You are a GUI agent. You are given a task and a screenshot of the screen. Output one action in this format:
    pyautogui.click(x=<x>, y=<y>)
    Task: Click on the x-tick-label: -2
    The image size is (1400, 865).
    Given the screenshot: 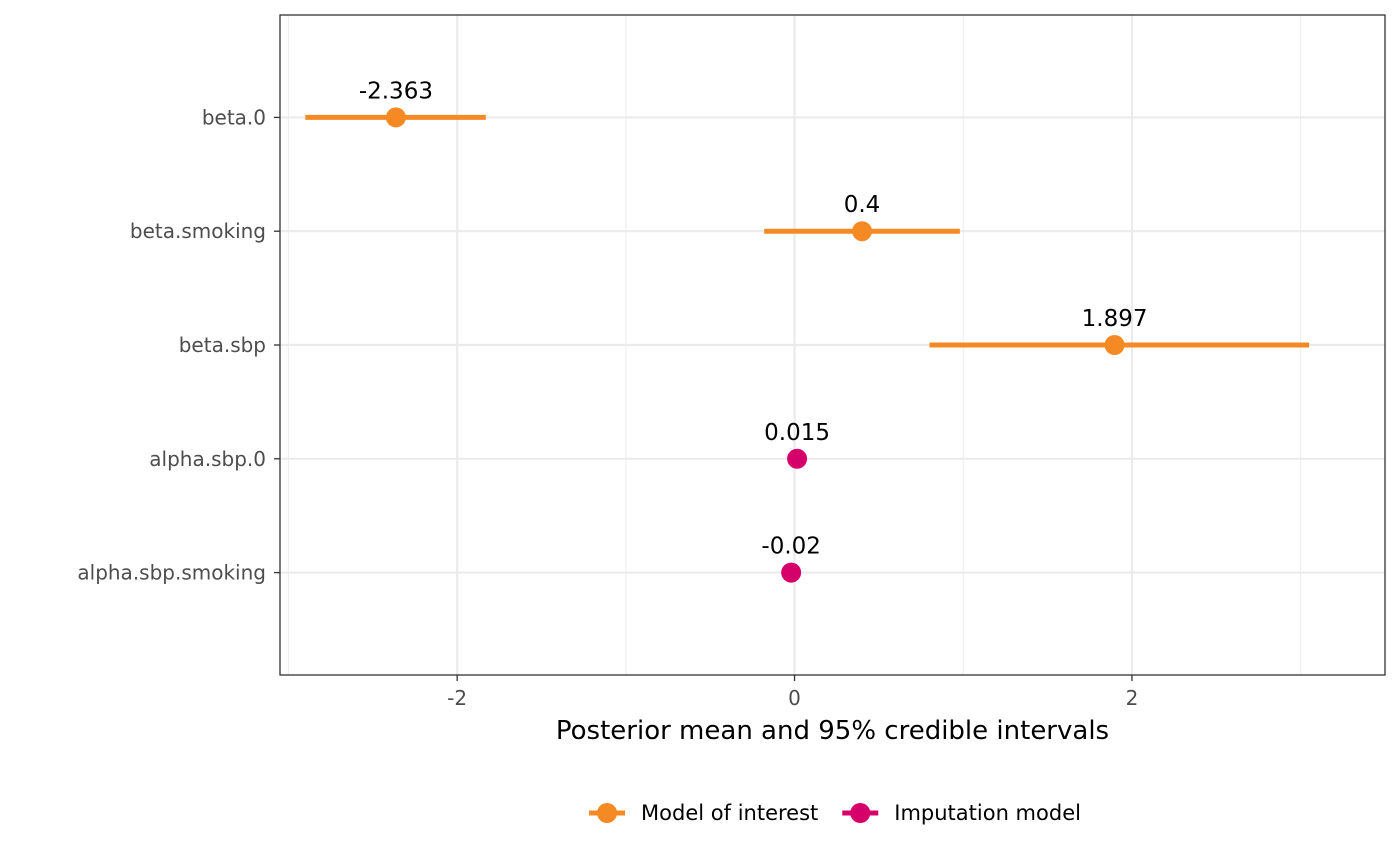 What is the action you would take?
    pyautogui.click(x=457, y=698)
    